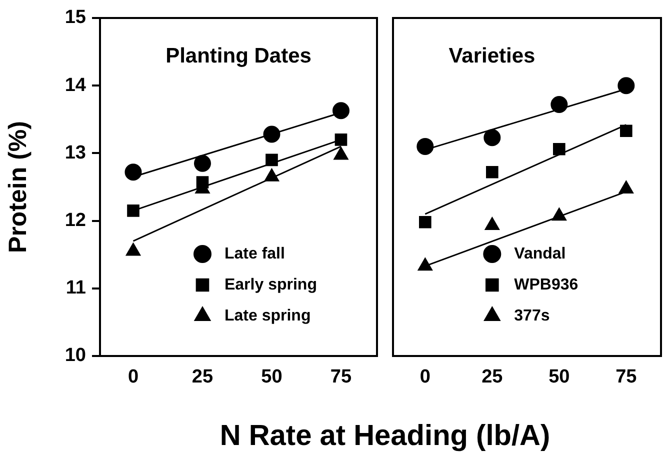  Describe the element at coordinates (18, 187) in the screenshot. I see `y-axis-title: Protein (%)` at that location.